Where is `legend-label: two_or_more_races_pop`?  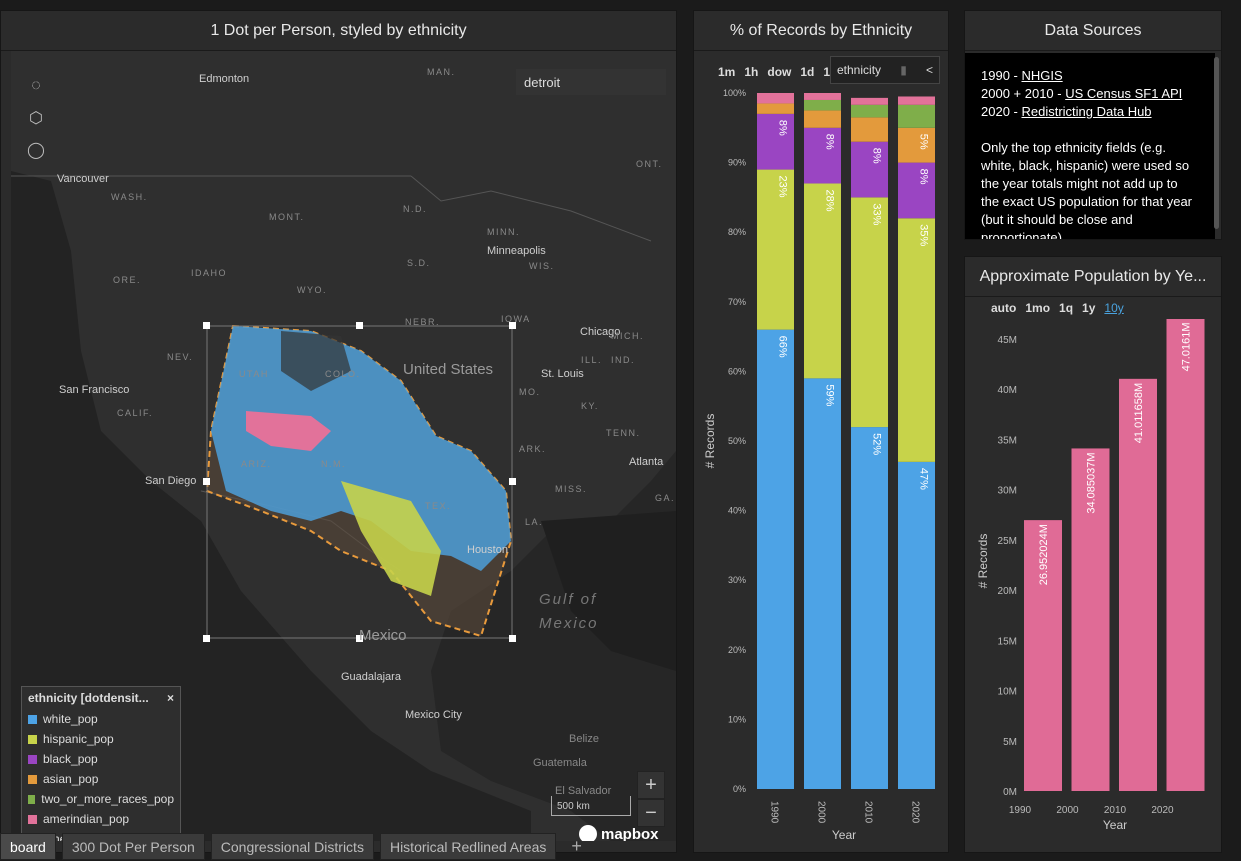 legend-label: two_or_more_races_pop is located at coordinates (107, 799).